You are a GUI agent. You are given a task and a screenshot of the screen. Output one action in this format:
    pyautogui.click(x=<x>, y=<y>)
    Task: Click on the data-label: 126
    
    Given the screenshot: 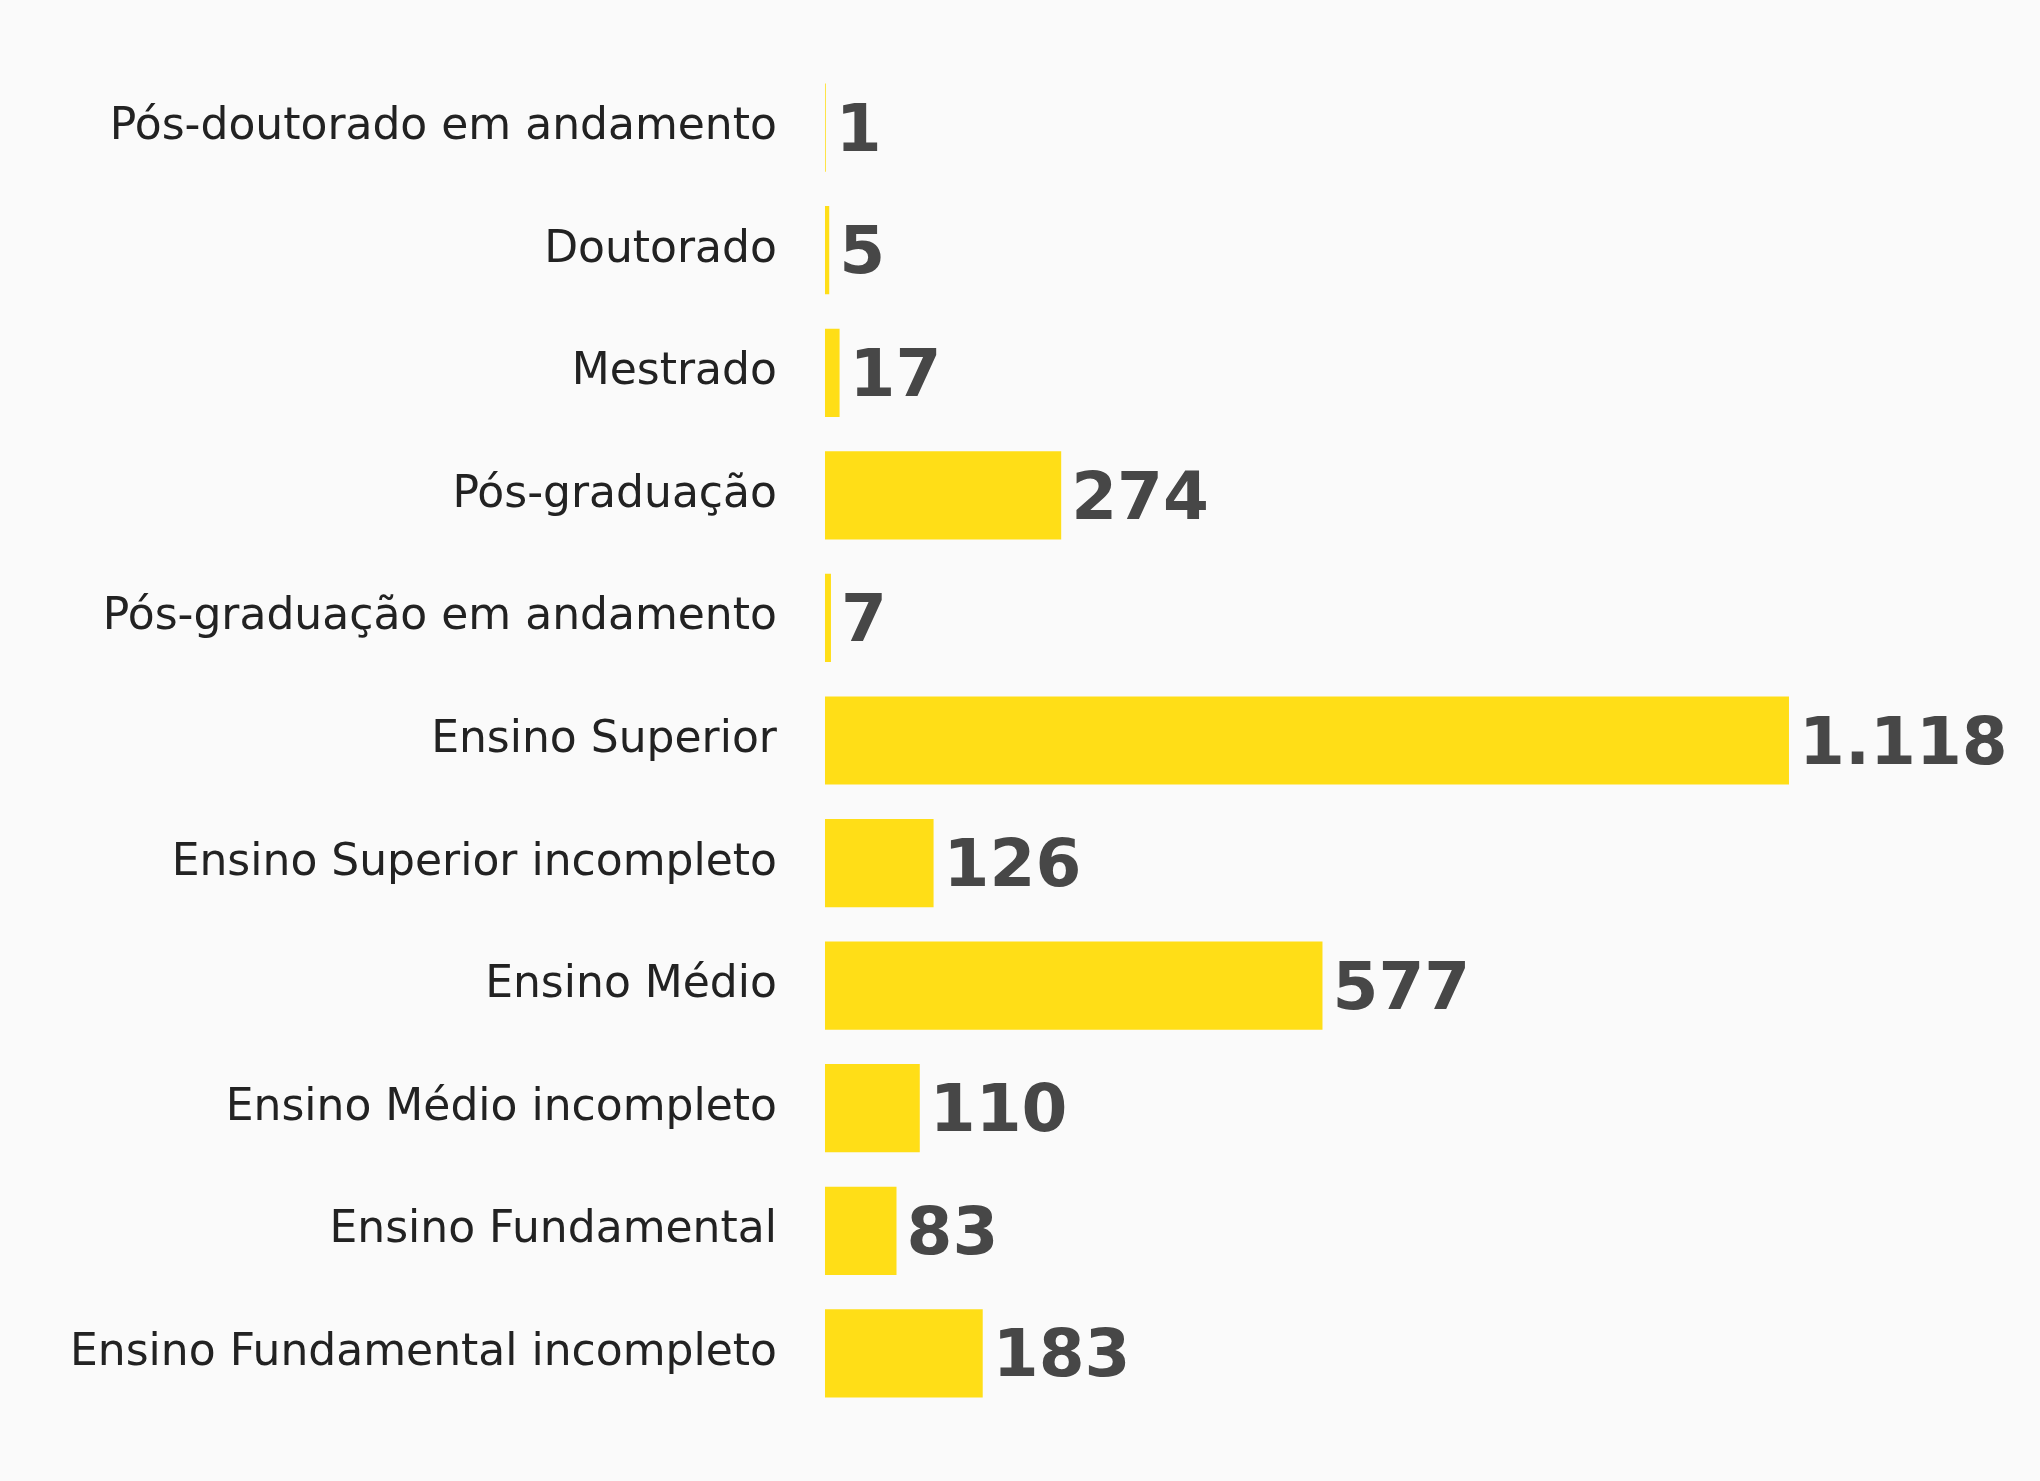 What is the action you would take?
    pyautogui.click(x=1012, y=864)
    